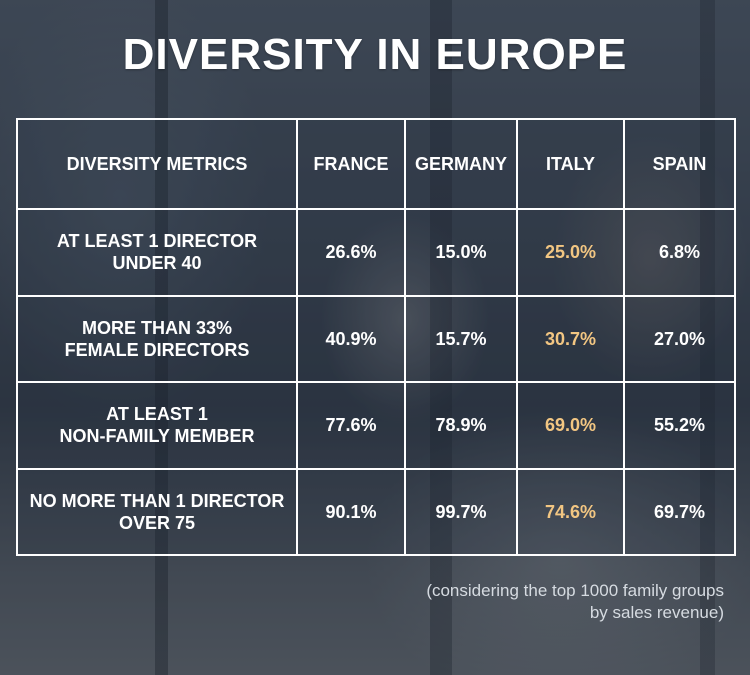 This screenshot has height=675, width=750. Describe the element at coordinates (461, 425) in the screenshot. I see `value-germany: 78.9%` at that location.